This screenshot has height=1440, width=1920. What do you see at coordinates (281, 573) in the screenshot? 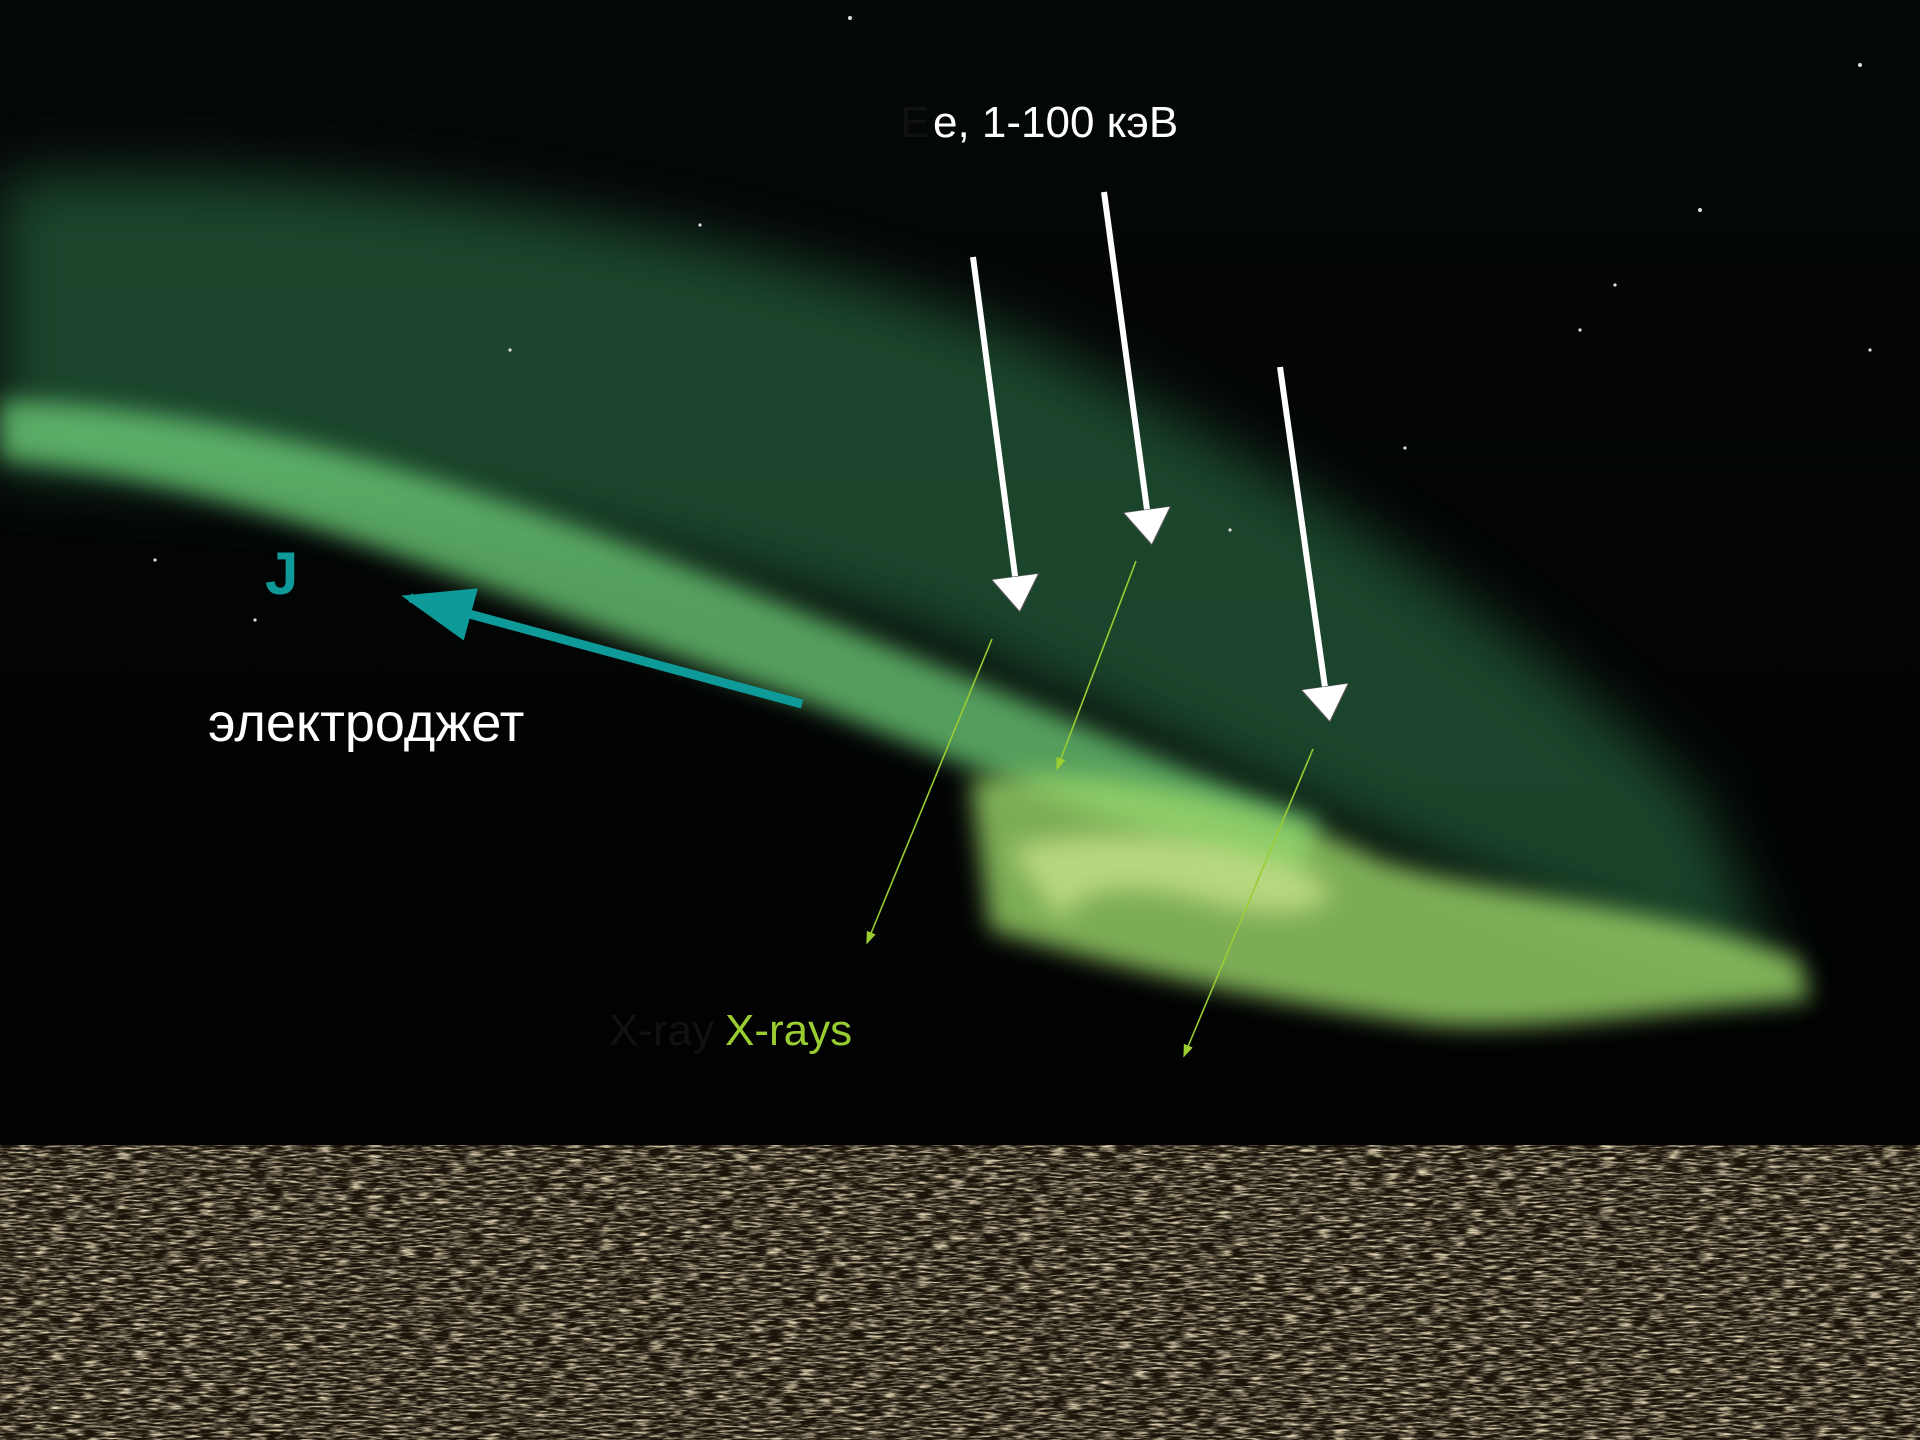
I see `current-symbol: J` at bounding box center [281, 573].